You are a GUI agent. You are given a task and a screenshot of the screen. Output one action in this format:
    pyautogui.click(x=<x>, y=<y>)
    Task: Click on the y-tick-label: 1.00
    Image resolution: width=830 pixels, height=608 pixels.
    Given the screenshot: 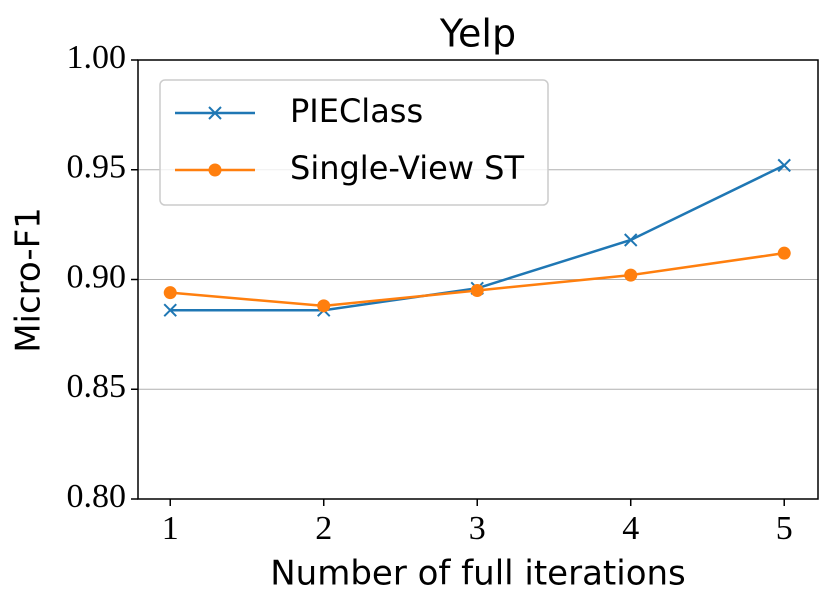 What is the action you would take?
    pyautogui.click(x=97, y=57)
    